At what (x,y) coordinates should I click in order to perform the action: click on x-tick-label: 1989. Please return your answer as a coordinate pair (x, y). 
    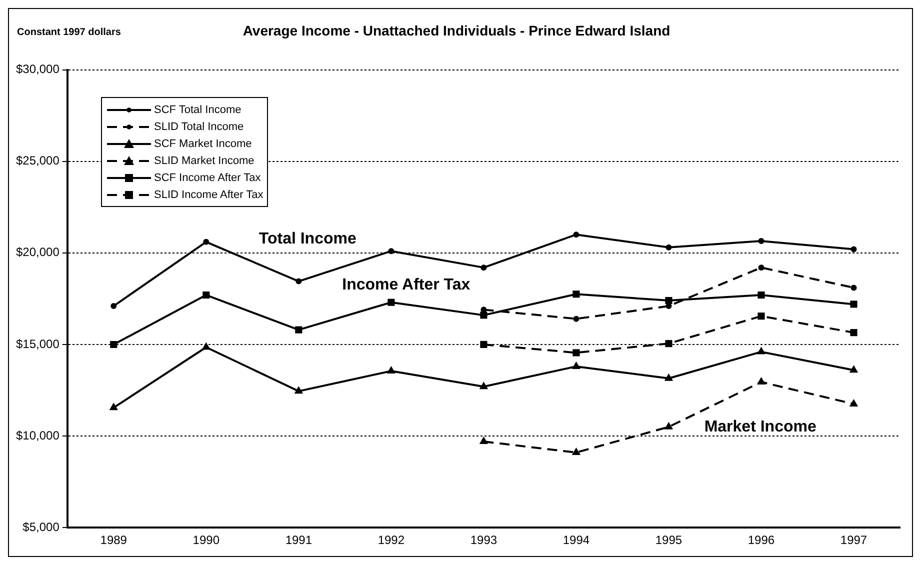
    Looking at the image, I should click on (114, 540).